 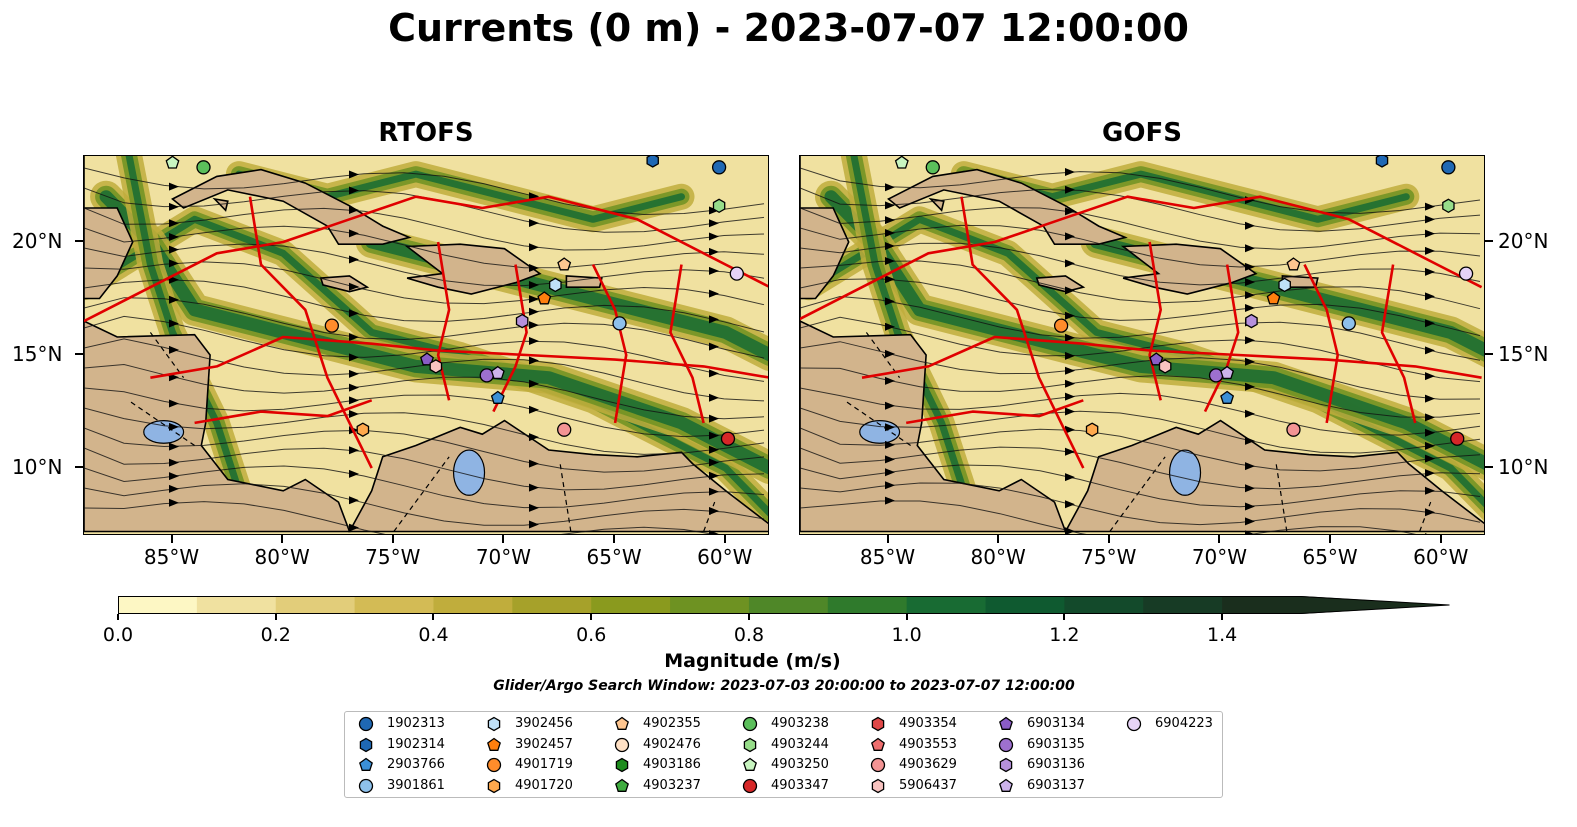 I want to click on panel-title-rtofs: RTOFS, so click(x=426, y=133).